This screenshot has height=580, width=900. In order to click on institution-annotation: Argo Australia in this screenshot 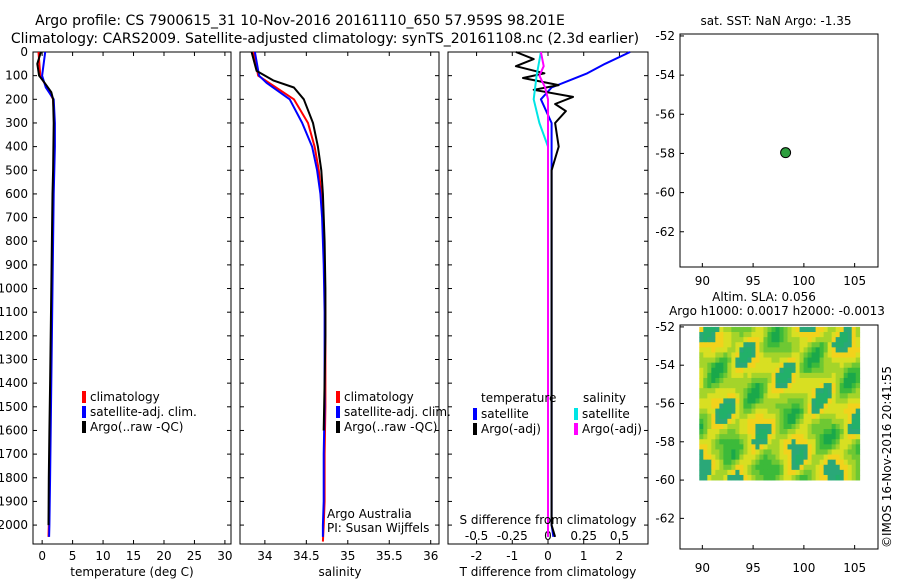, I will do `click(369, 514)`.